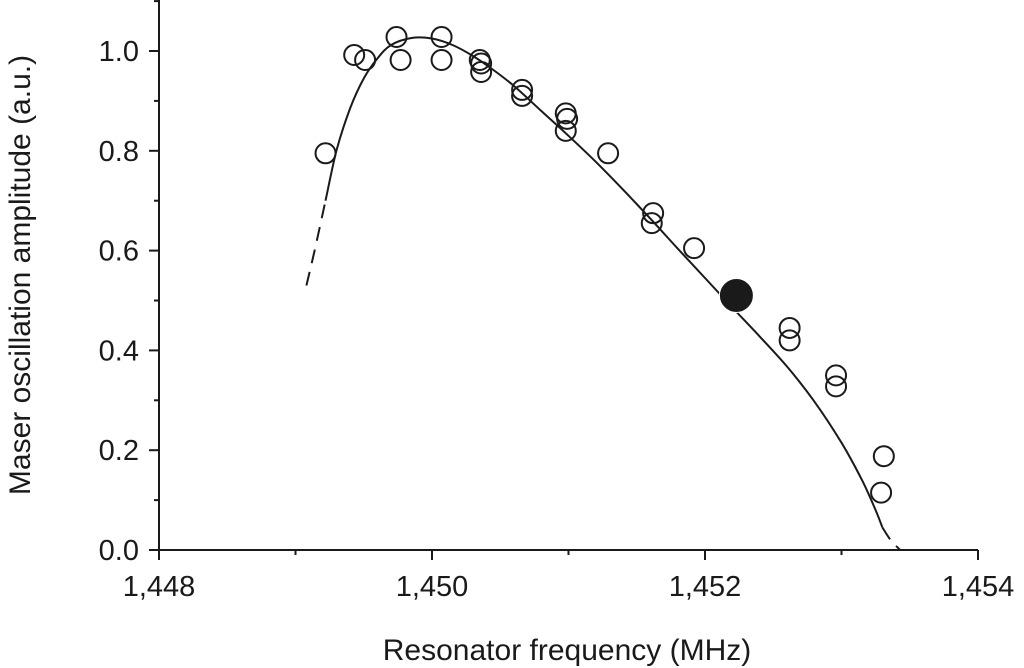 The width and height of the screenshot is (1024, 668). Describe the element at coordinates (119, 52) in the screenshot. I see `y-tick-label: 1.0` at that location.